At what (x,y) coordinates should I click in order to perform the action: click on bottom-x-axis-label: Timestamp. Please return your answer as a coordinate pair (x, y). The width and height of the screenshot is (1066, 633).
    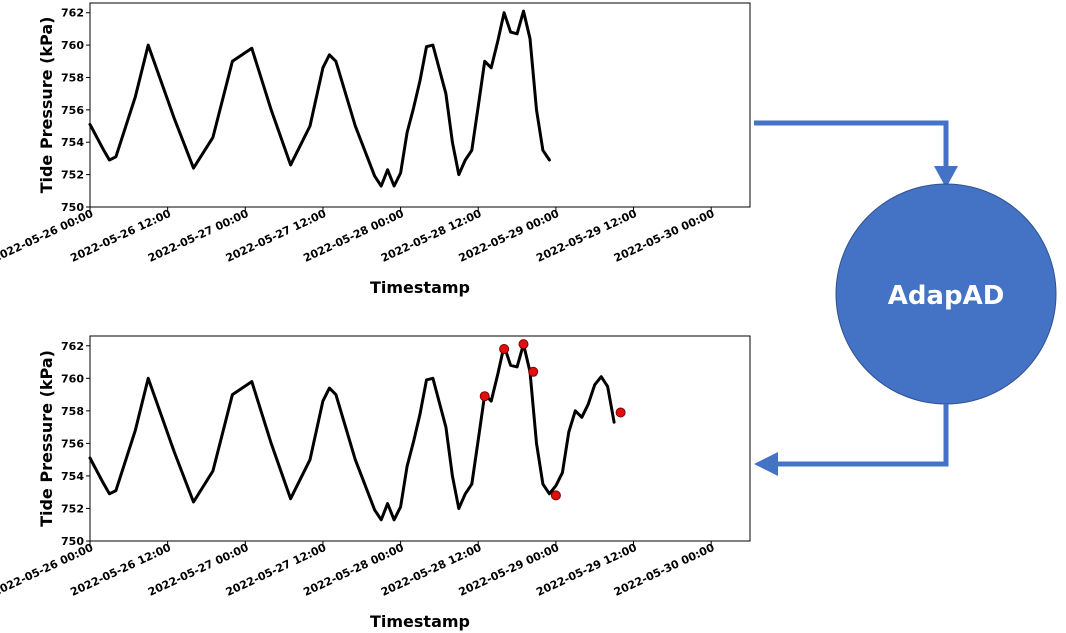
    Looking at the image, I should click on (420, 621).